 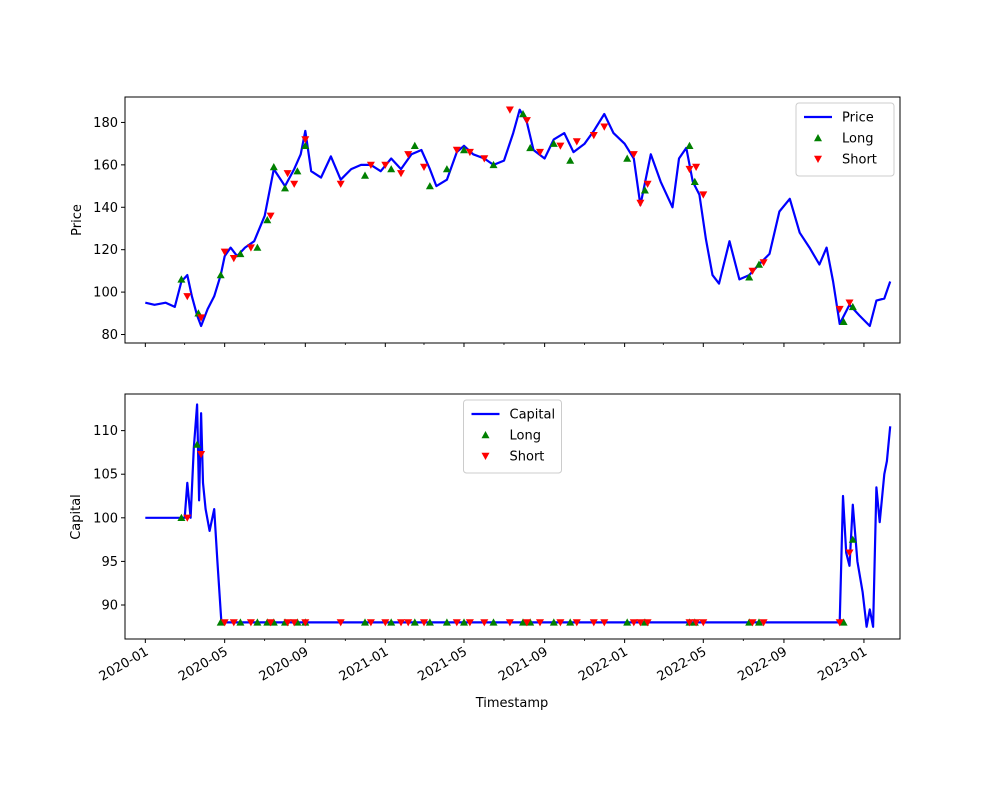 What do you see at coordinates (845, 139) in the screenshot?
I see `price-legend: Price Long Short` at bounding box center [845, 139].